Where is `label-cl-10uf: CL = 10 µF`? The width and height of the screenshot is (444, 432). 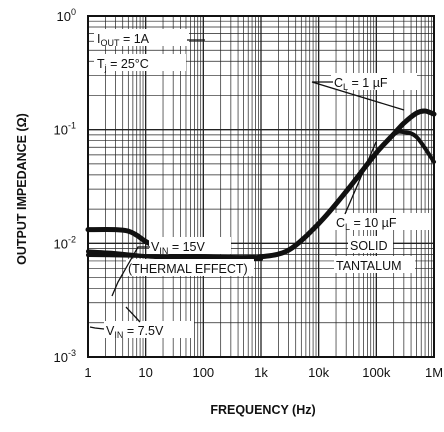
label-cl-10uf: CL = 10 µF is located at coordinates (366, 224).